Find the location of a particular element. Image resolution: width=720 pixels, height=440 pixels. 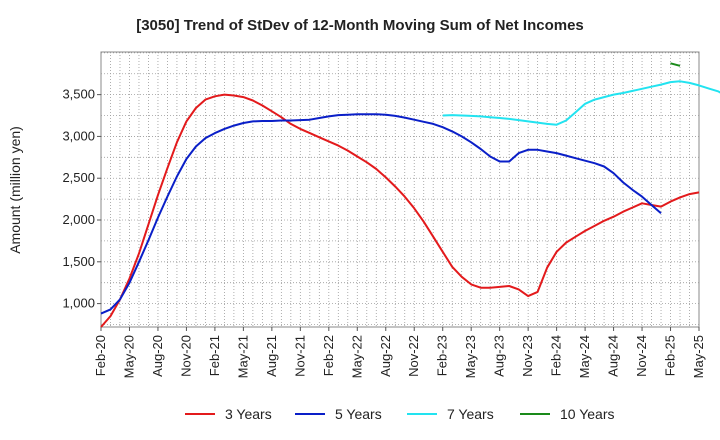

x-tick-label: Feb-20 is located at coordinates (100, 355).